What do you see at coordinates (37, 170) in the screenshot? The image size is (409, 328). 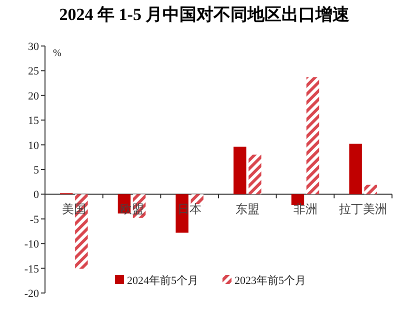 I see `y-tick-label: 5` at bounding box center [37, 170].